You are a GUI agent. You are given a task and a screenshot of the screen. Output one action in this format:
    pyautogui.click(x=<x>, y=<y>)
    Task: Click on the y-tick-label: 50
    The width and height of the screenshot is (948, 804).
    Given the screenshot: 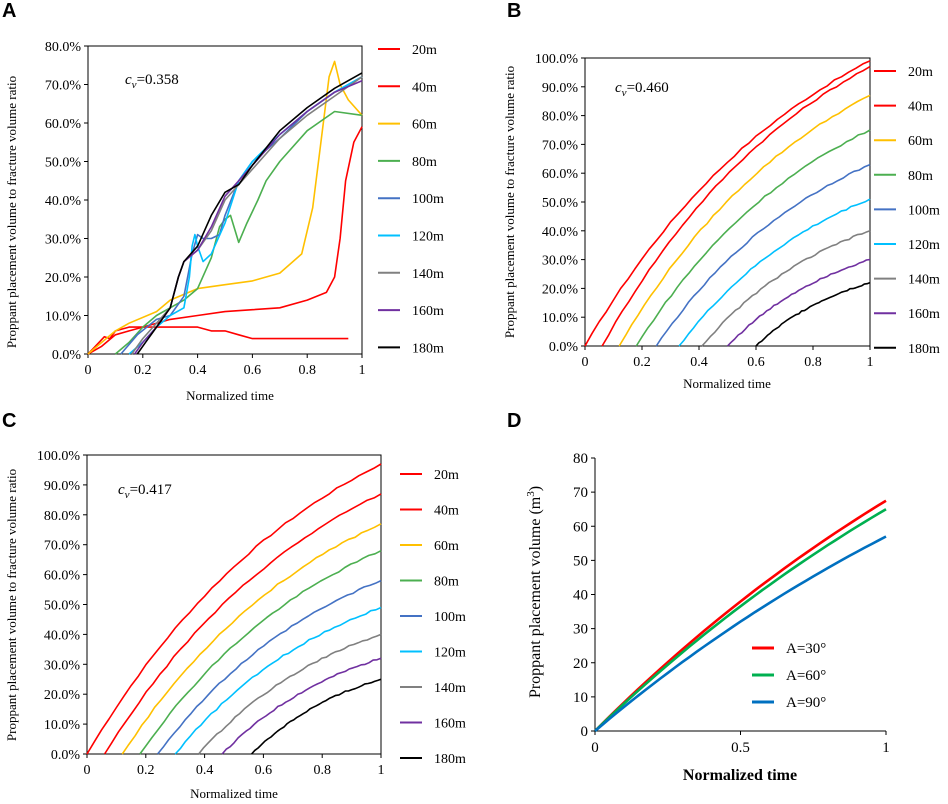 What is the action you would take?
    pyautogui.click(x=580, y=561)
    